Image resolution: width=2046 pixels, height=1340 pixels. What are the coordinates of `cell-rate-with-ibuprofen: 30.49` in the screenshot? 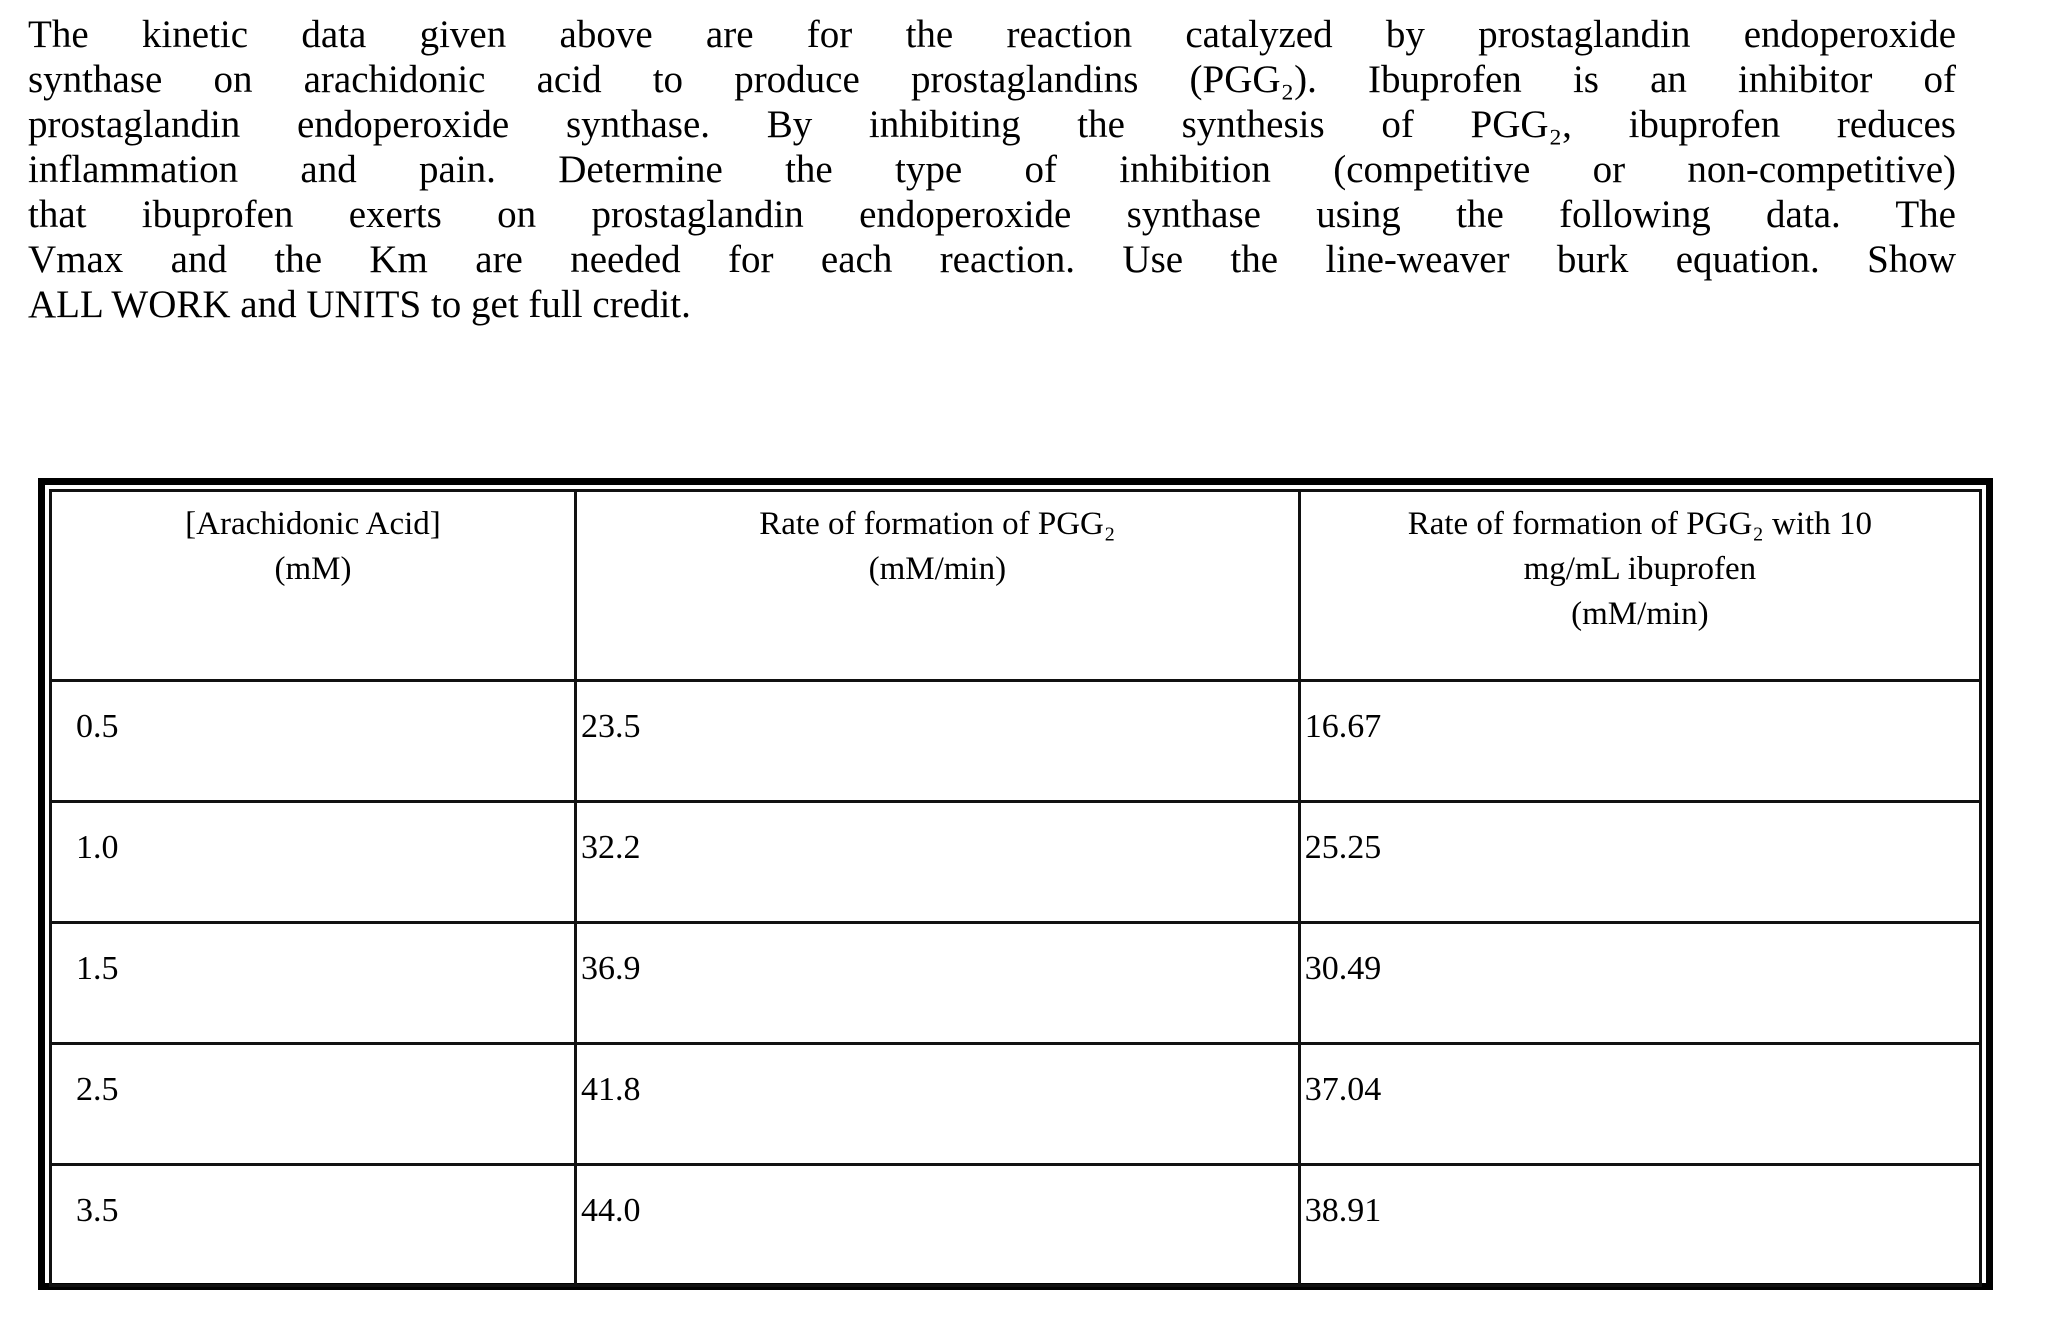 It's located at (1640, 983).